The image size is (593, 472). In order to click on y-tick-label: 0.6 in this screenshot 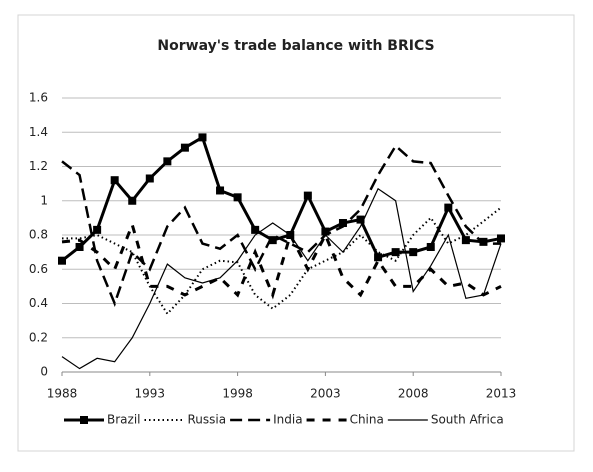, I will do `click(38, 269)`.